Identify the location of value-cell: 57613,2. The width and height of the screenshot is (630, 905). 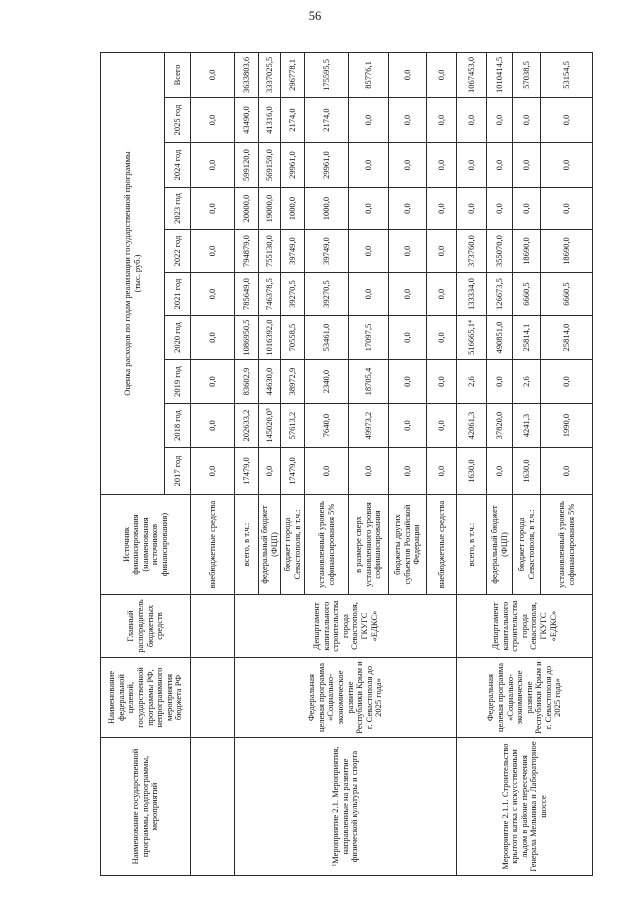
(292, 425).